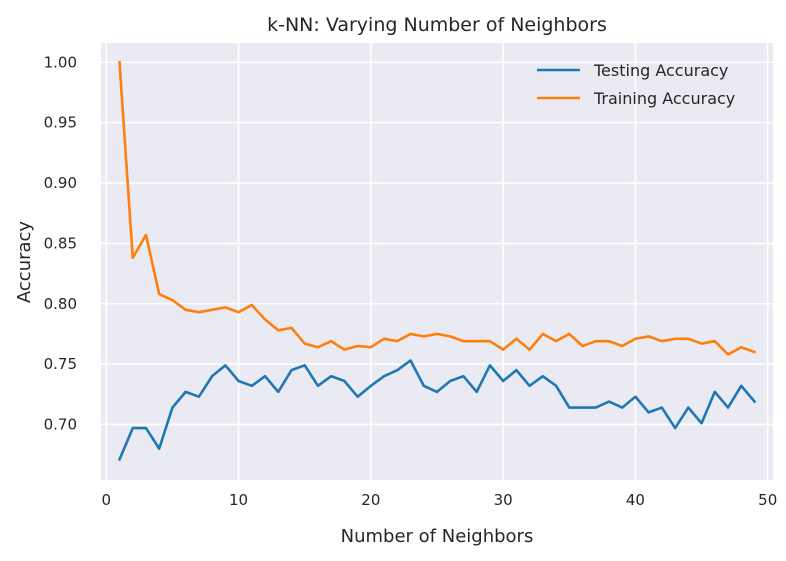 The width and height of the screenshot is (786, 561). What do you see at coordinates (60, 62) in the screenshot?
I see `y-tick-label: 1.00` at bounding box center [60, 62].